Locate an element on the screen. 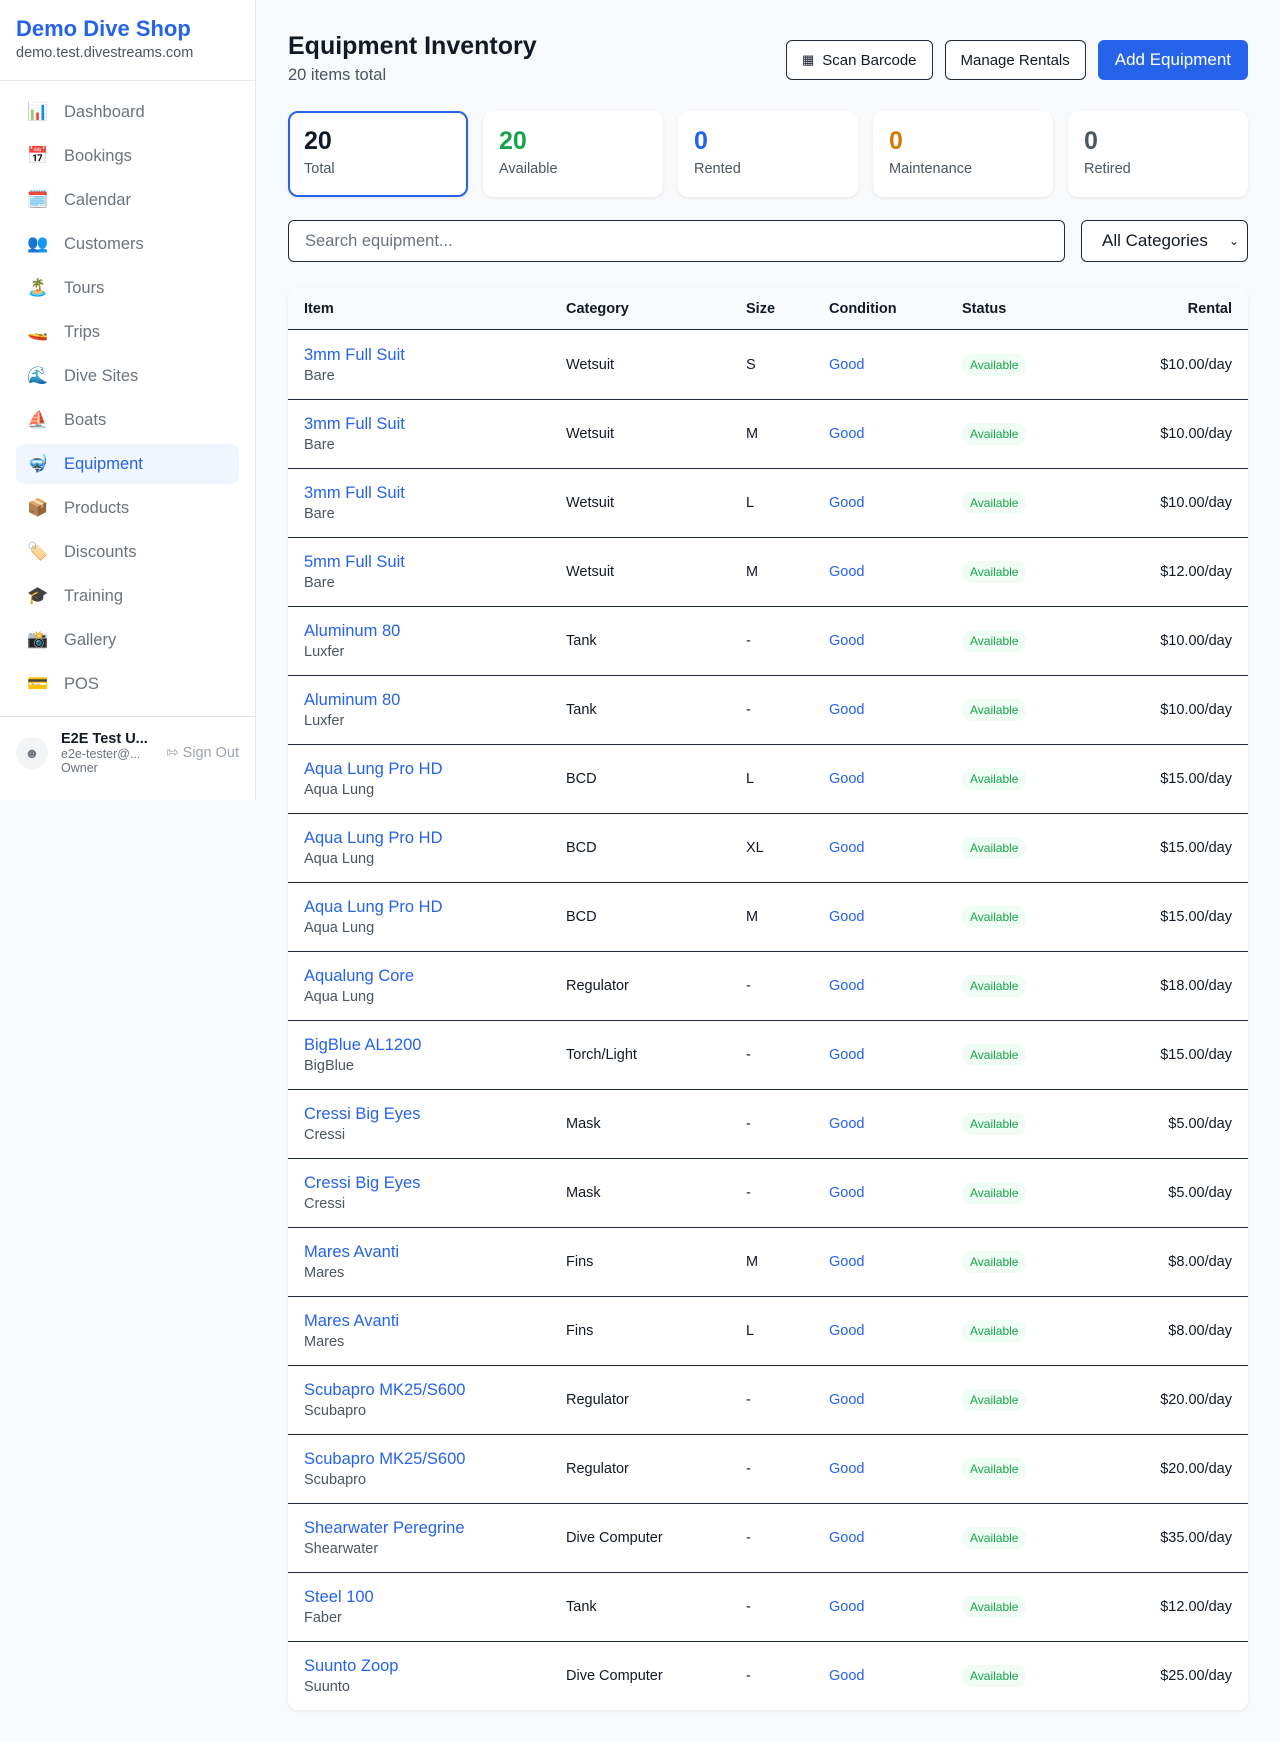  scan-barcode-button: ▦ Scan Barcode is located at coordinates (859, 60).